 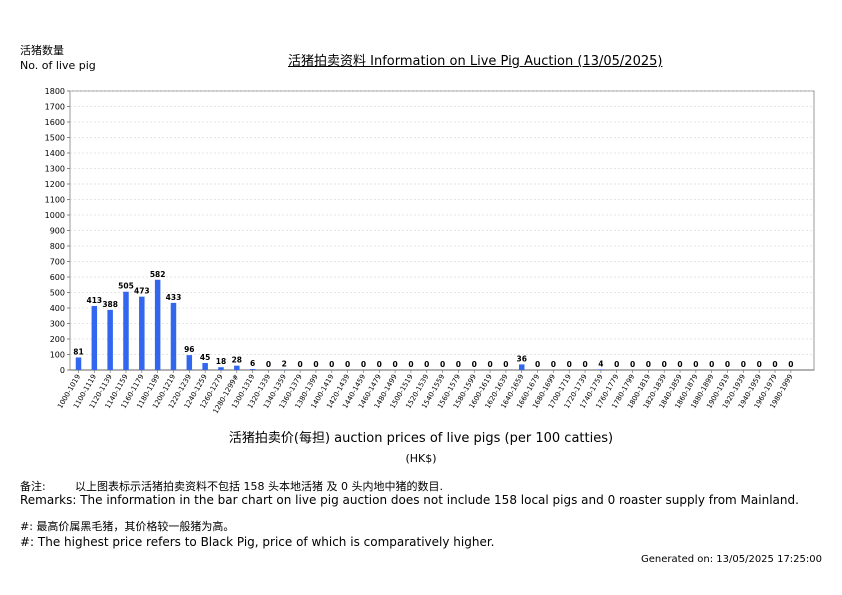 I want to click on bar-value-label: 6, so click(x=252, y=363).